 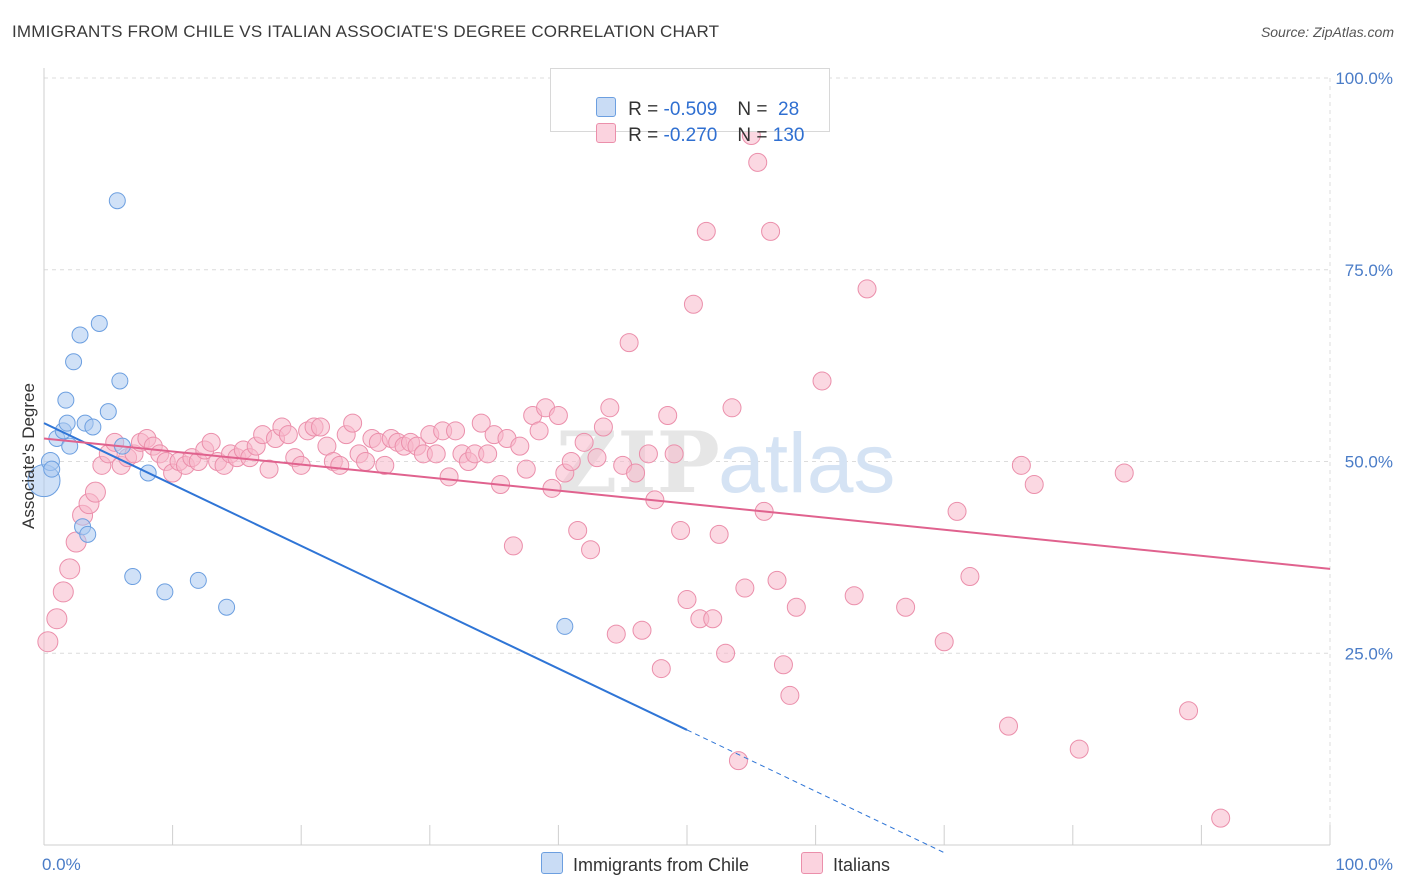 I want to click on italians-trend-line, so click(x=687, y=503).